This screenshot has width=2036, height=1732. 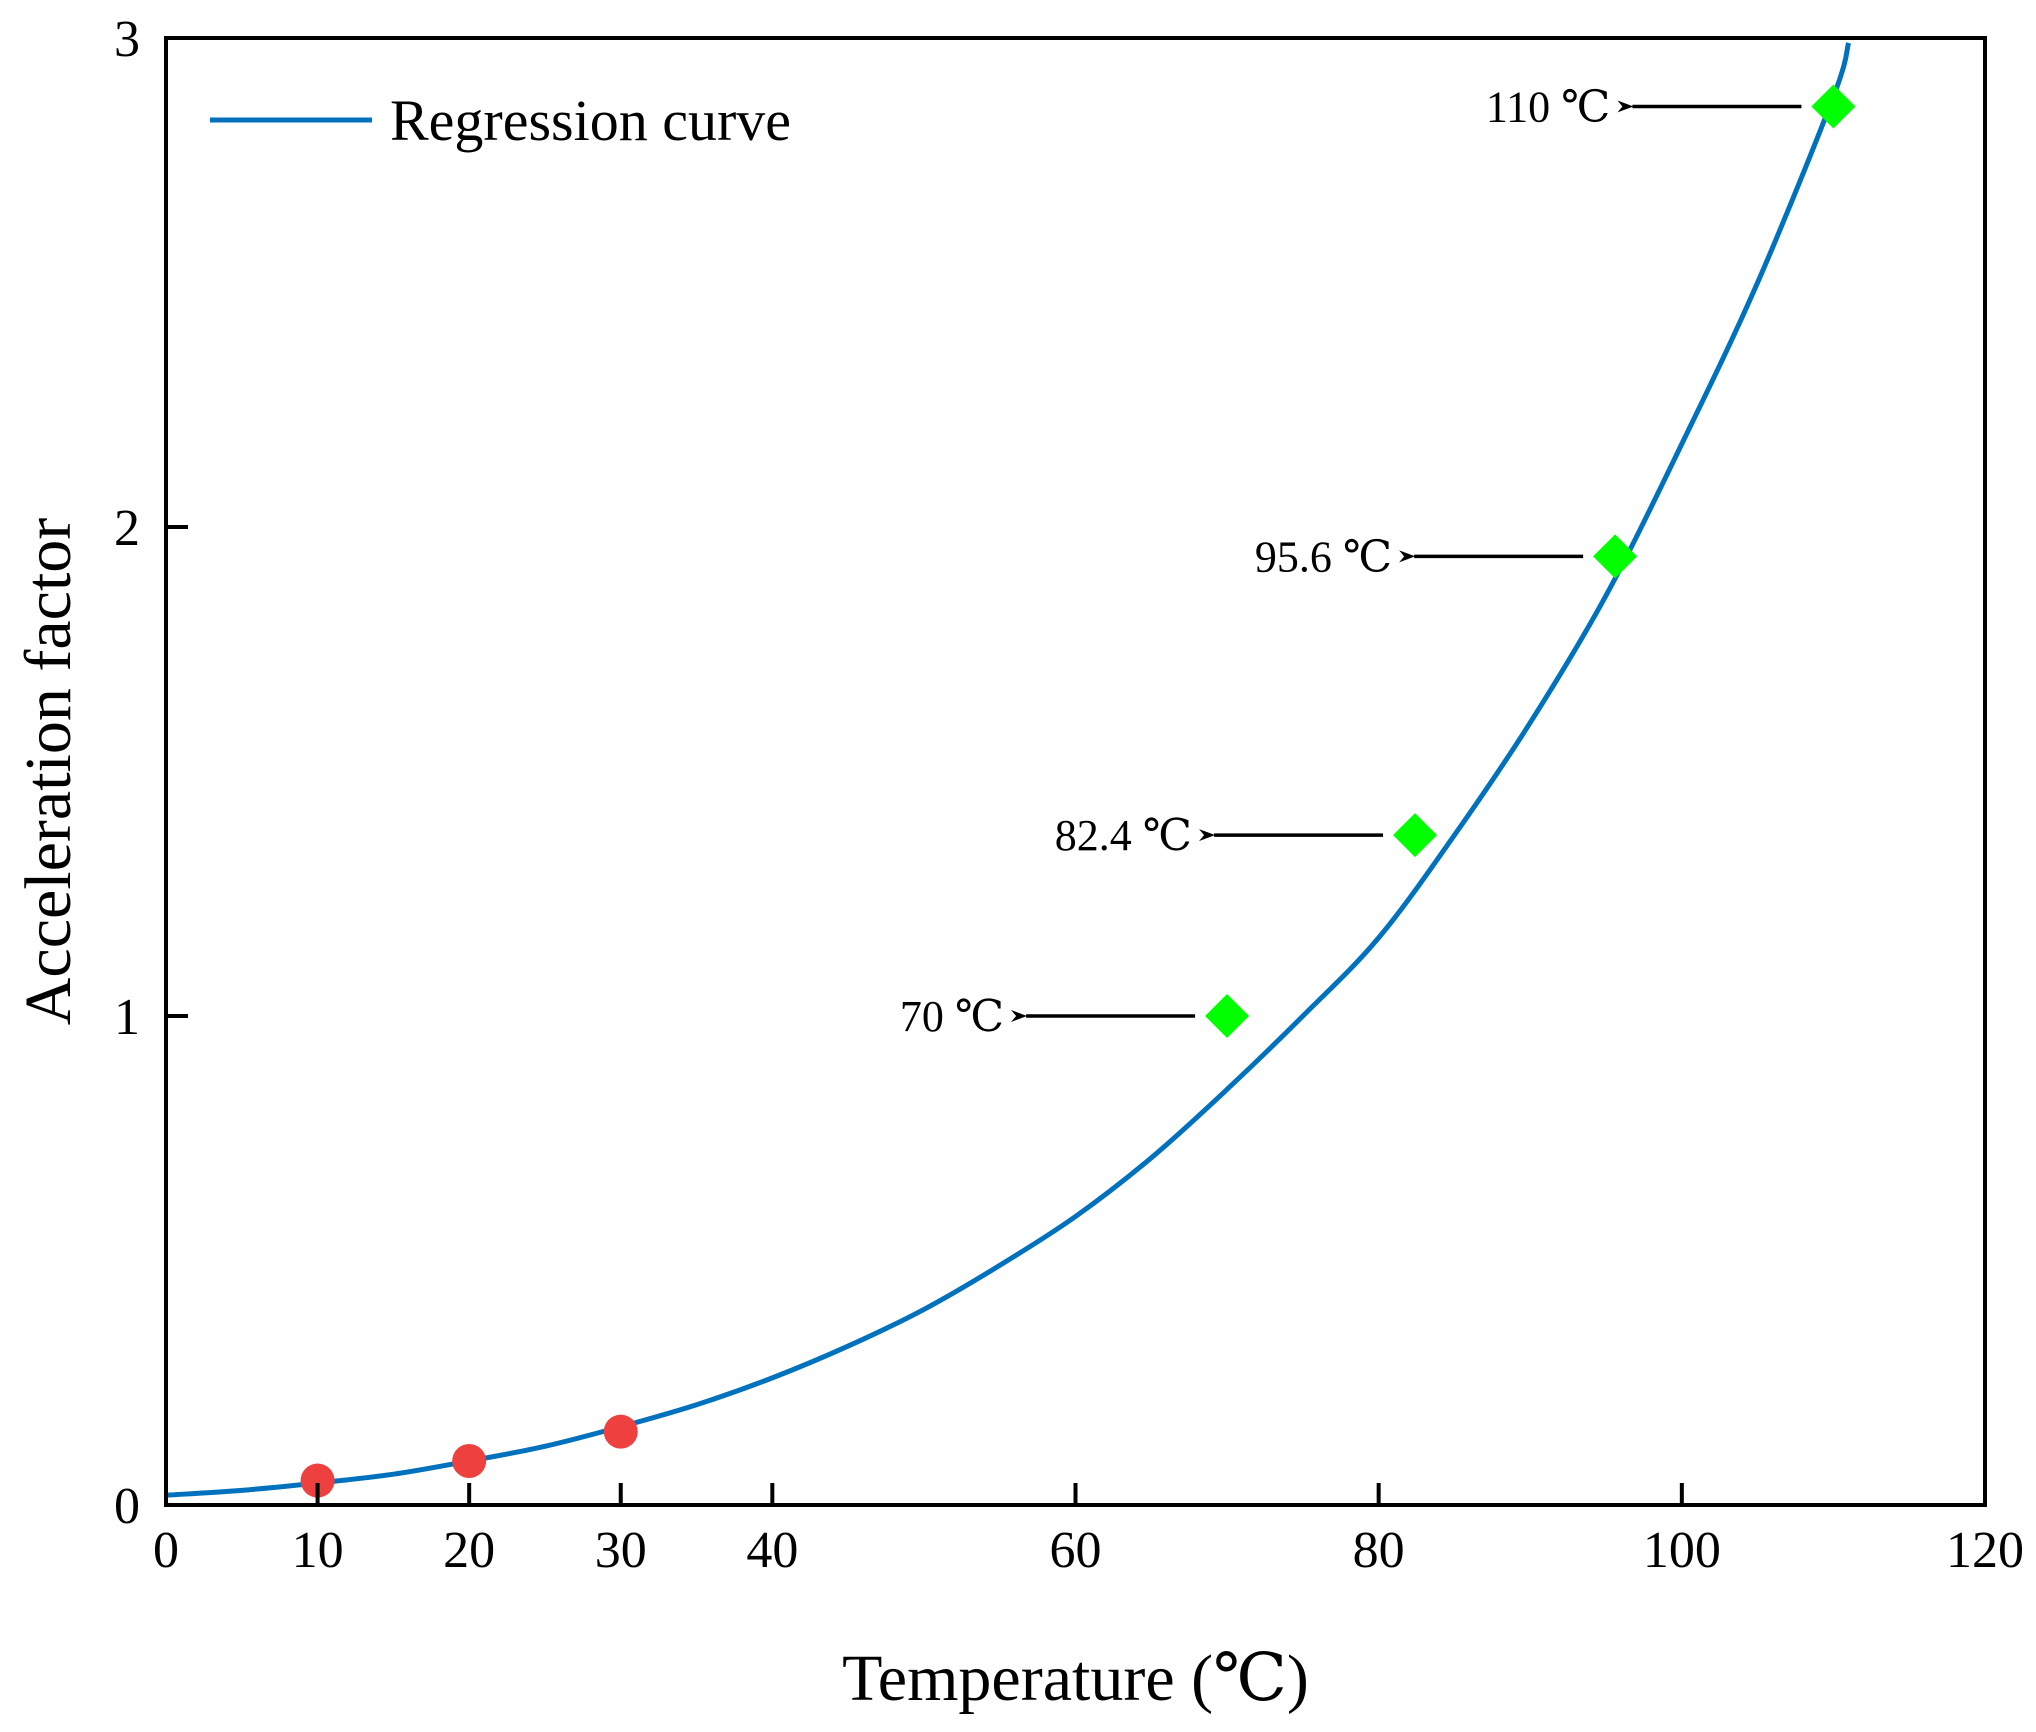 What do you see at coordinates (590, 120) in the screenshot?
I see `legend-label: Regression curve` at bounding box center [590, 120].